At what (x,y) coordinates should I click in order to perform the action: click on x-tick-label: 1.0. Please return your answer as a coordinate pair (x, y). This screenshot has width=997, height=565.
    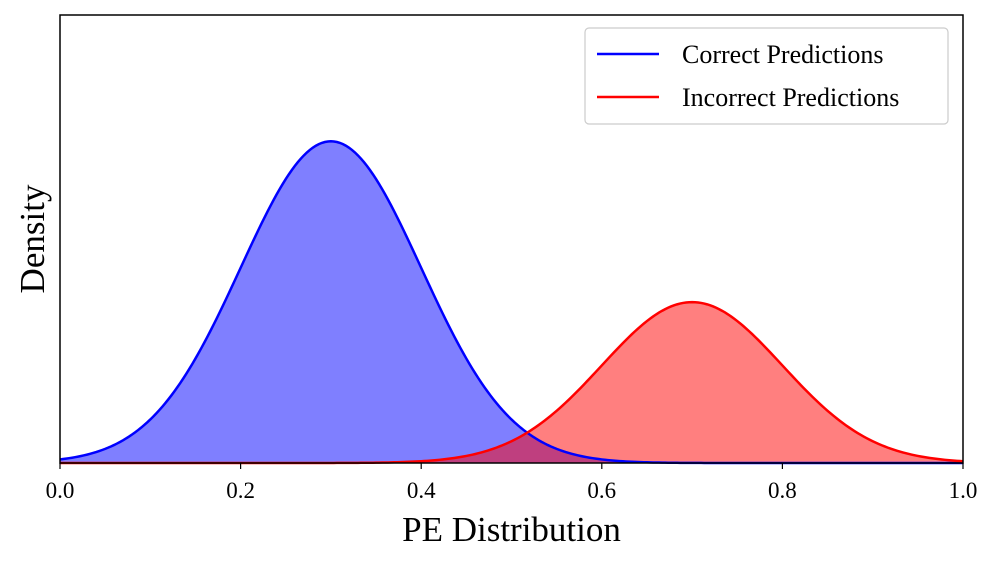
    Looking at the image, I should click on (963, 490).